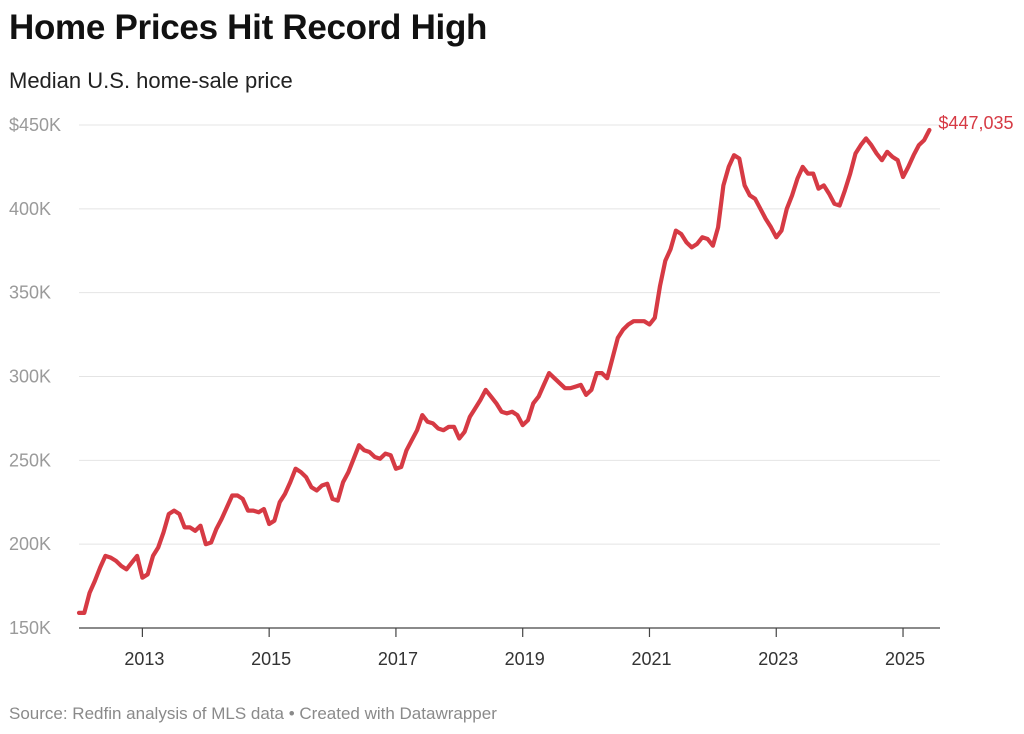 Image resolution: width=1024 pixels, height=734 pixels. What do you see at coordinates (30, 628) in the screenshot?
I see `y-tick-label: 150K` at bounding box center [30, 628].